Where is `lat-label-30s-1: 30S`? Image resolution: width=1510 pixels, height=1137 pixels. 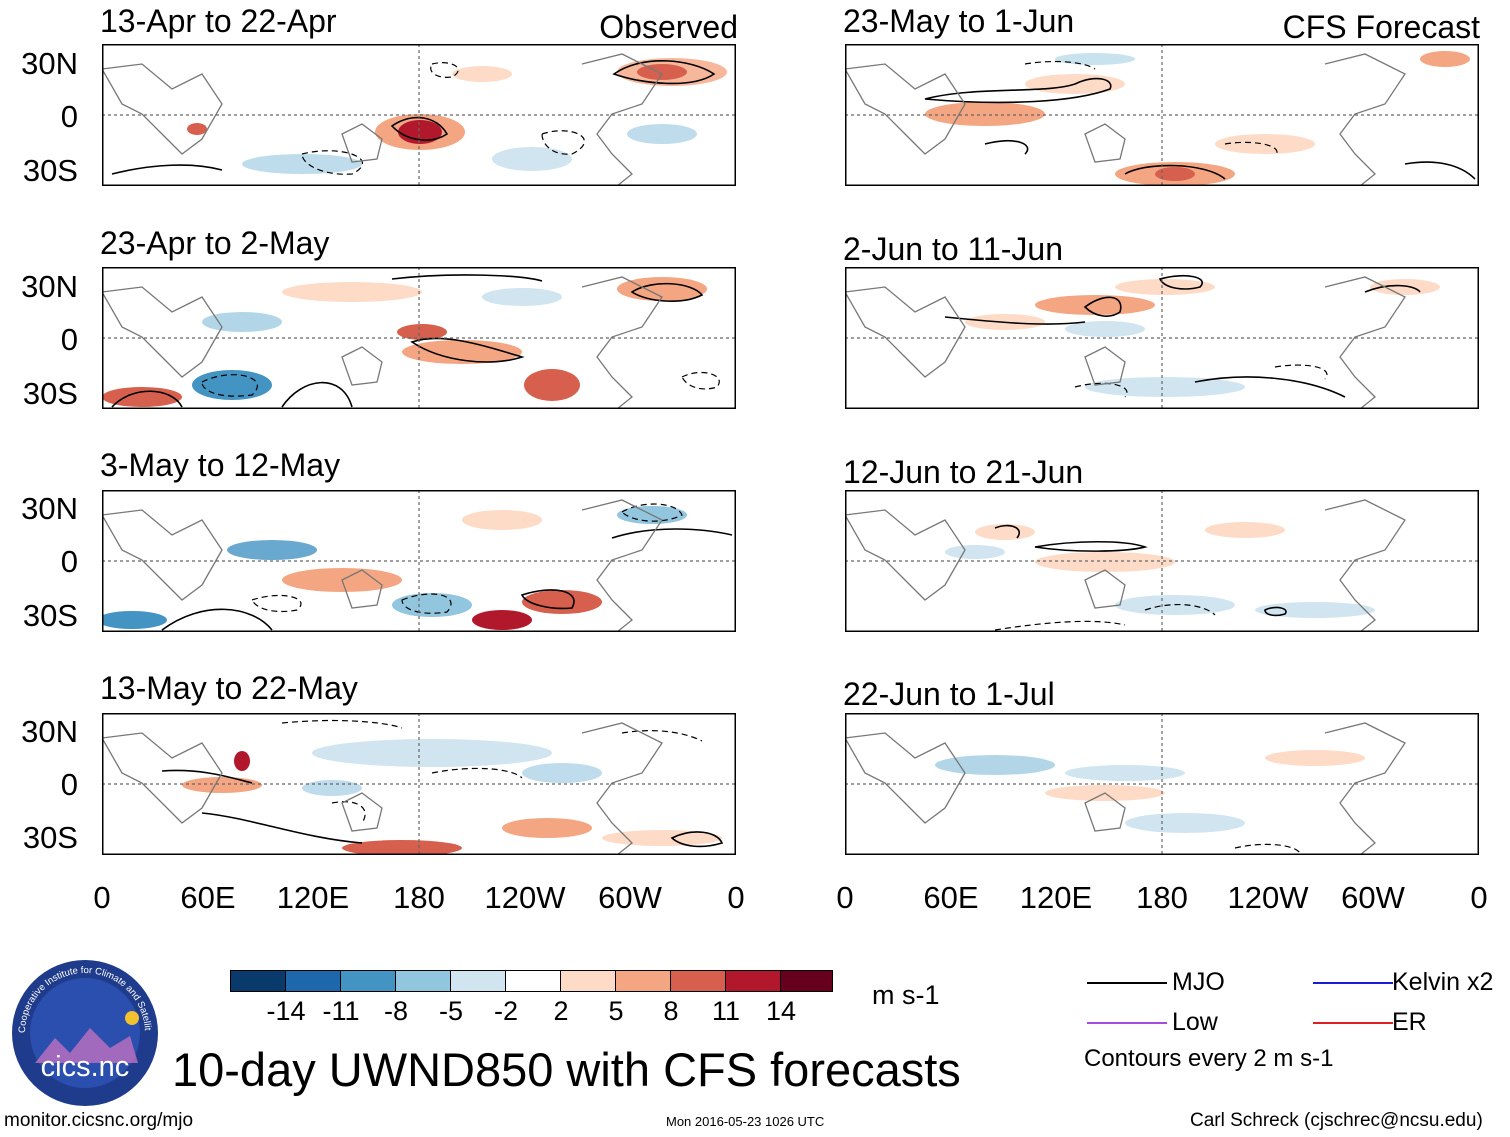
lat-label-30s-1: 30S is located at coordinates (50, 170).